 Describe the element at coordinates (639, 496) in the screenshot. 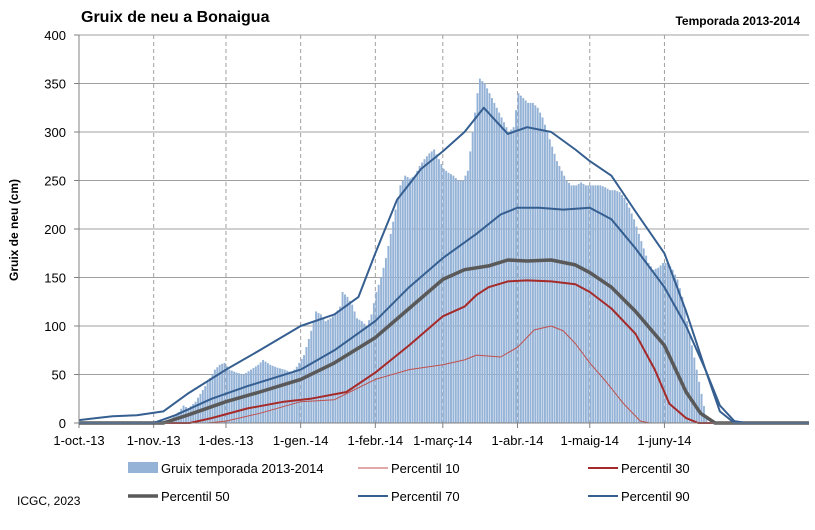

I see `legend-item: Percentil 90` at that location.